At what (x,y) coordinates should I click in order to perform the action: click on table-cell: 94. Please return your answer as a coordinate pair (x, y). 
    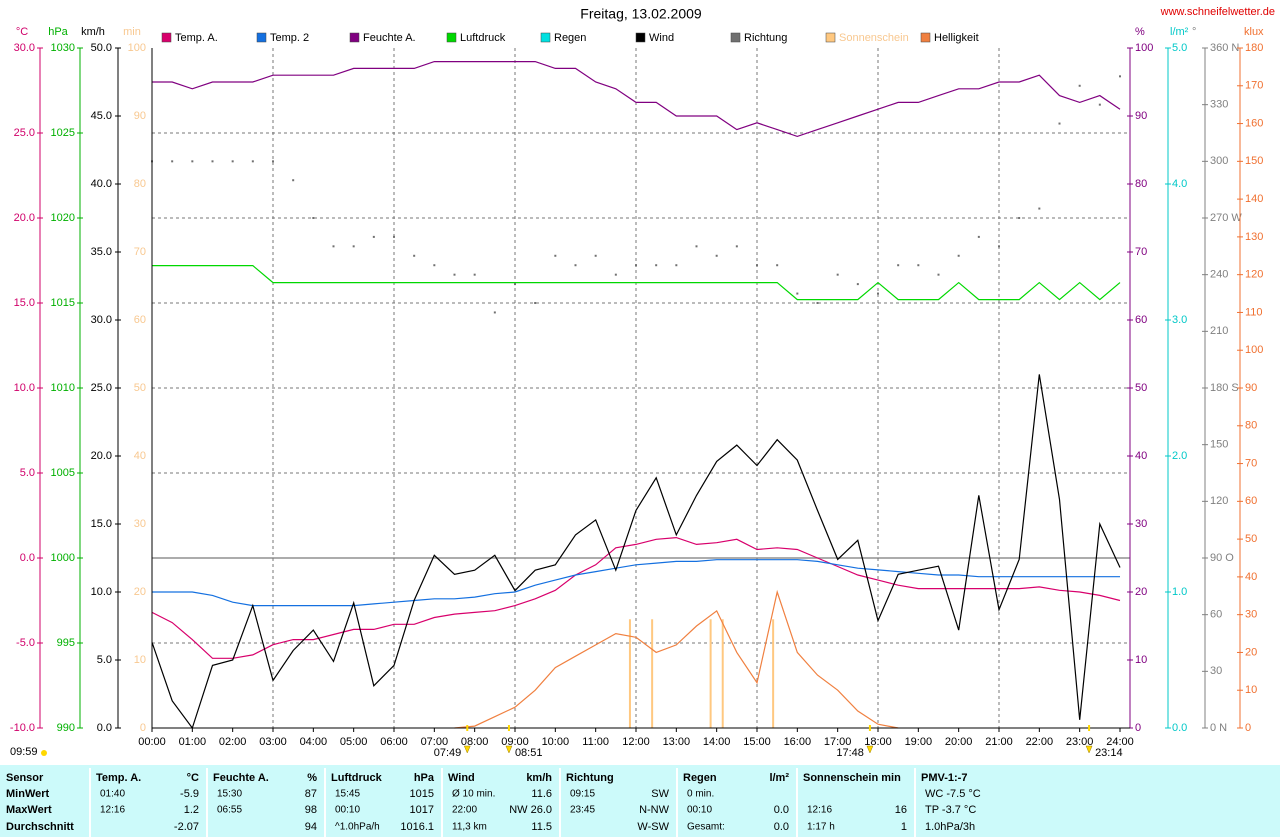
    Looking at the image, I should click on (311, 827).